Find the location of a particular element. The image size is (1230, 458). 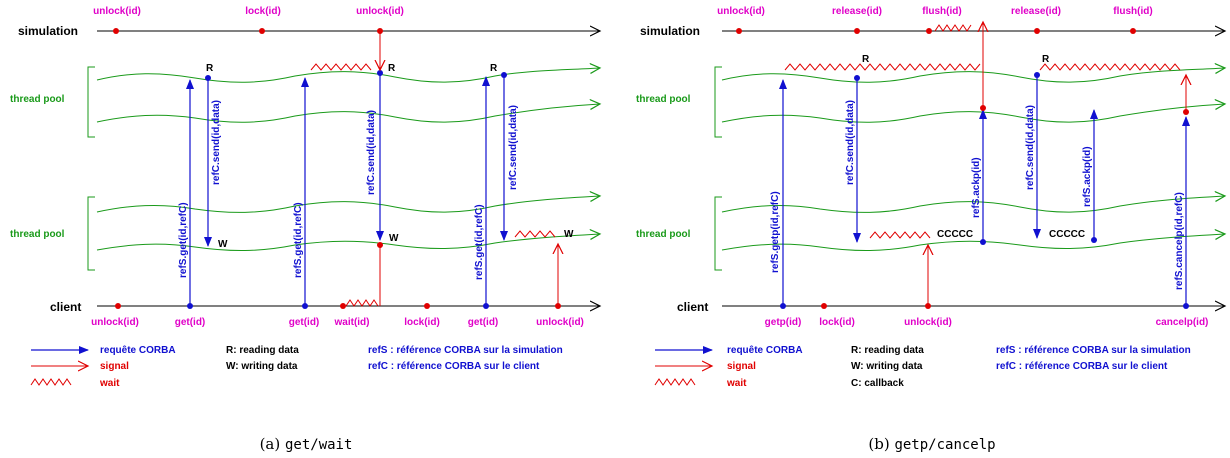

caption-b: (b) getp/cancelp is located at coordinates (931, 444).